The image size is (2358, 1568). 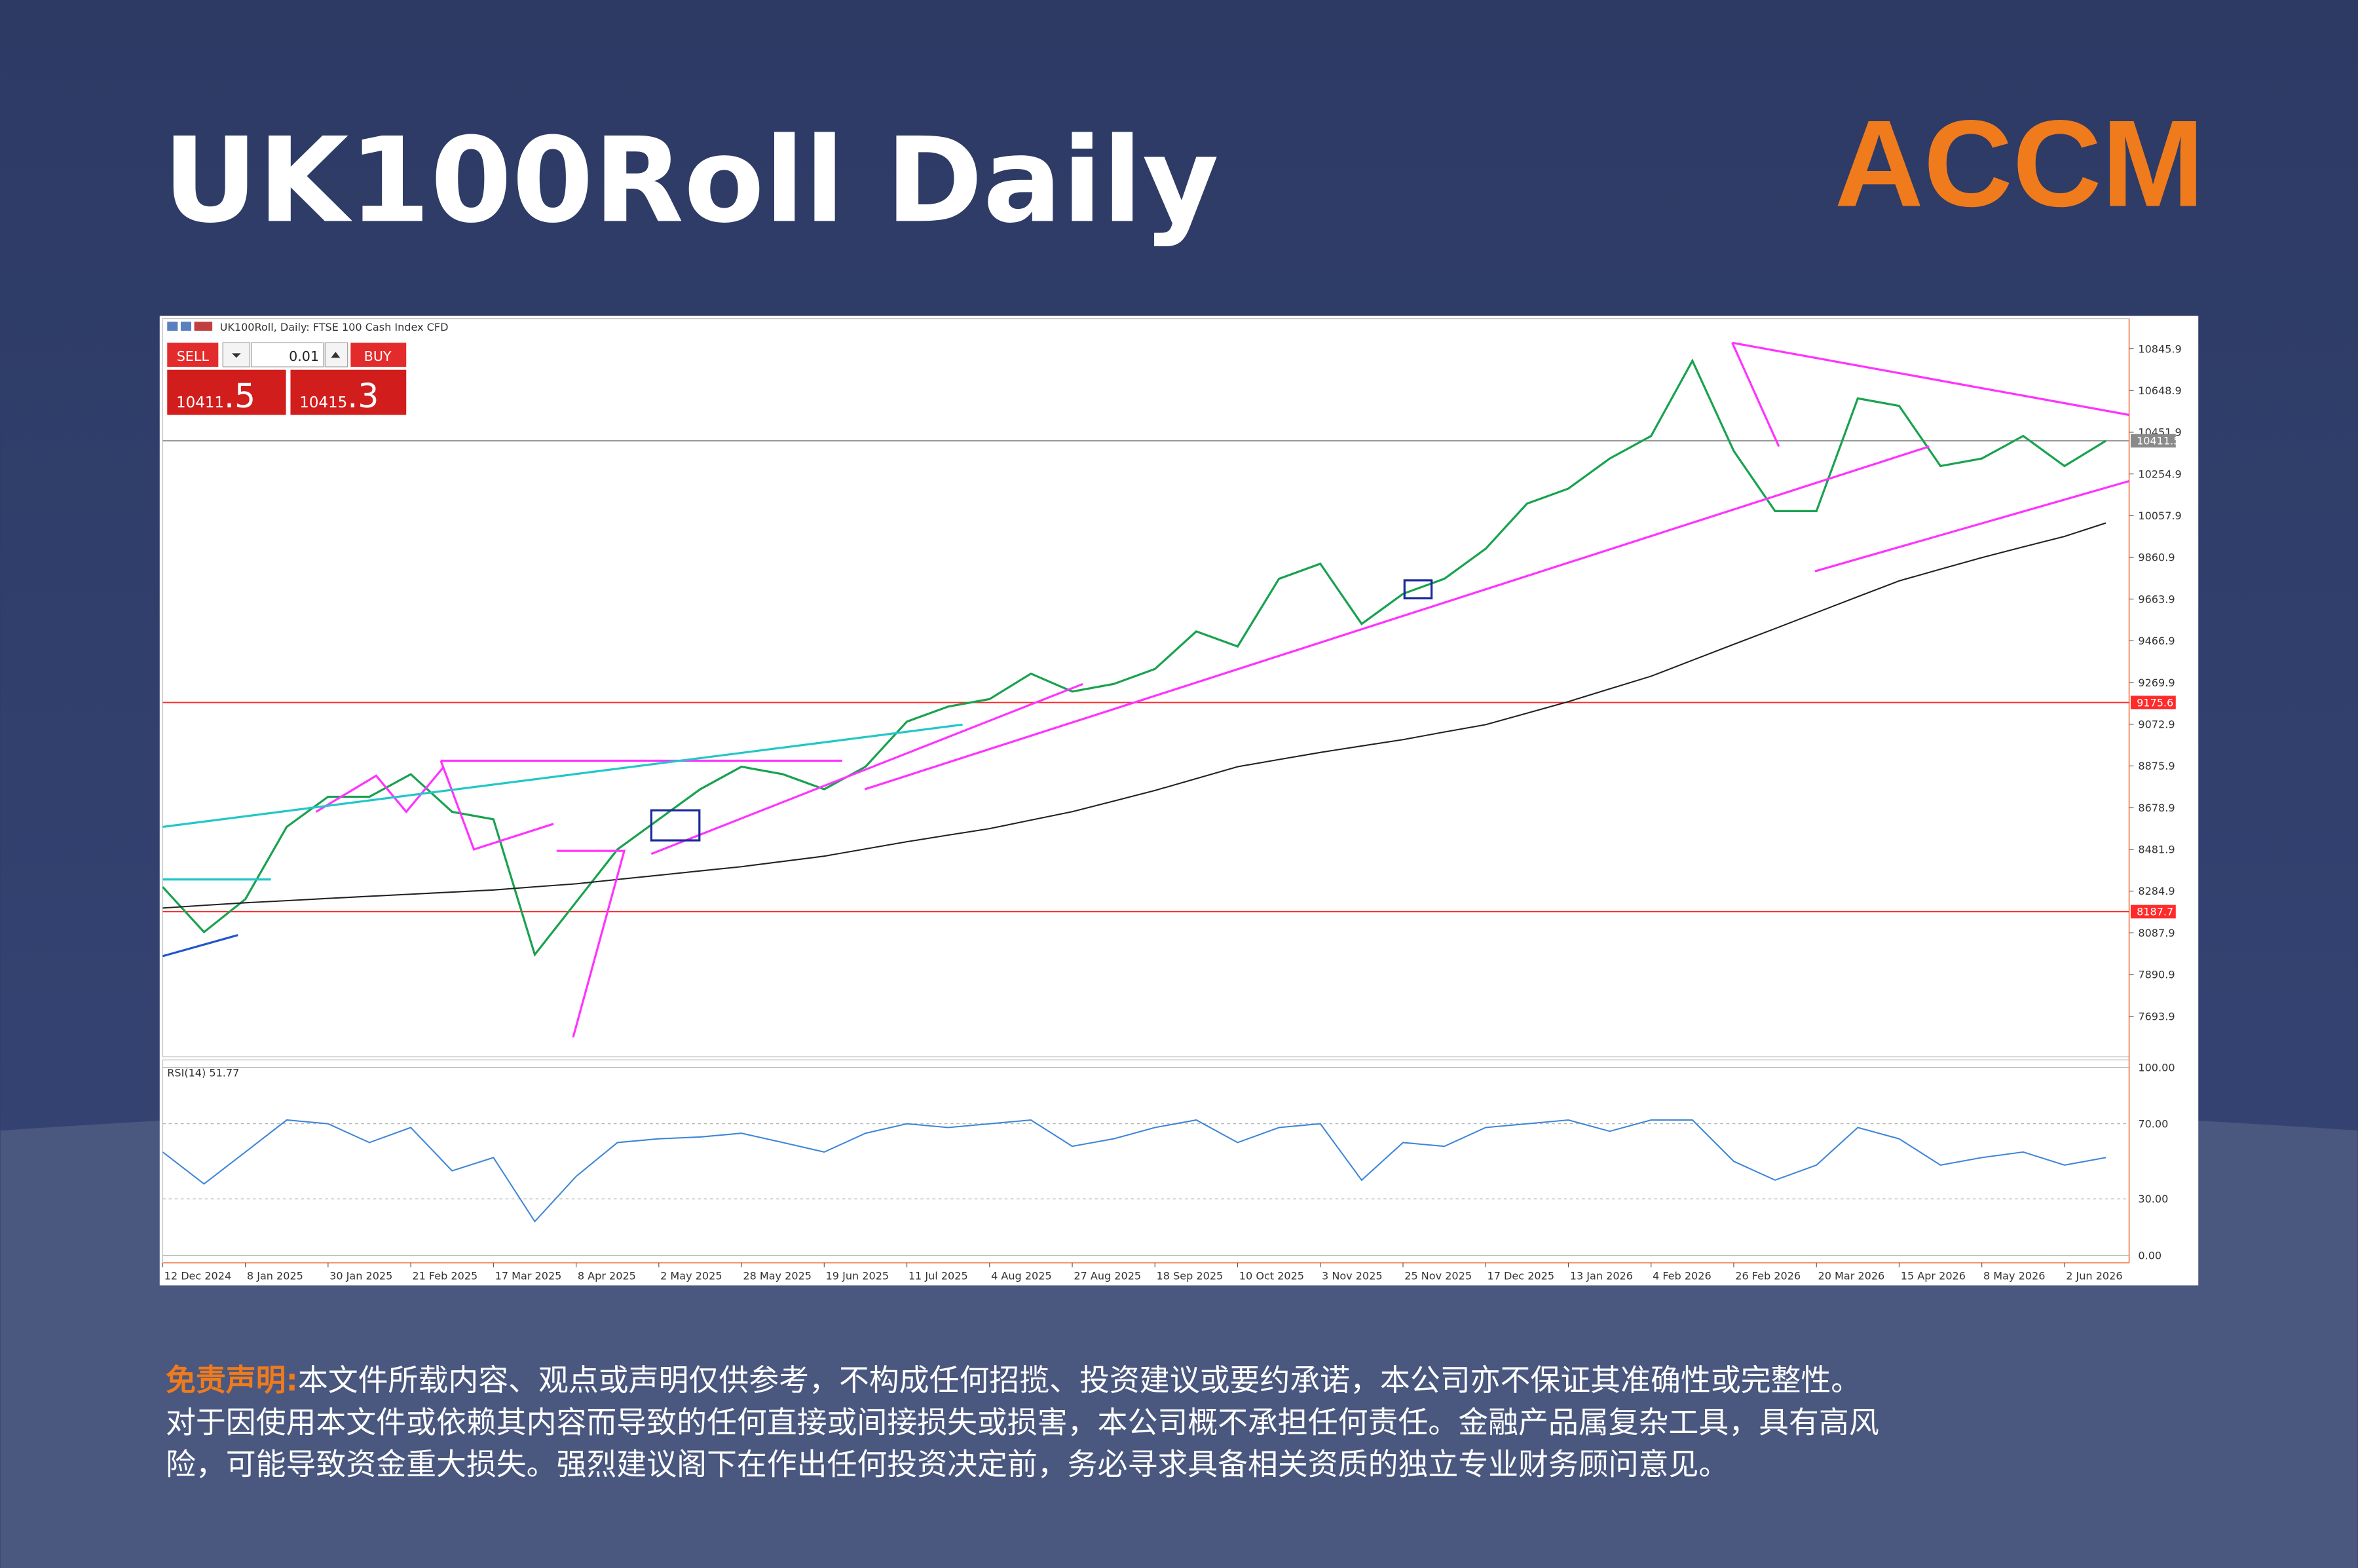 I want to click on y-tick-label: 8678.9, so click(x=2156, y=808).